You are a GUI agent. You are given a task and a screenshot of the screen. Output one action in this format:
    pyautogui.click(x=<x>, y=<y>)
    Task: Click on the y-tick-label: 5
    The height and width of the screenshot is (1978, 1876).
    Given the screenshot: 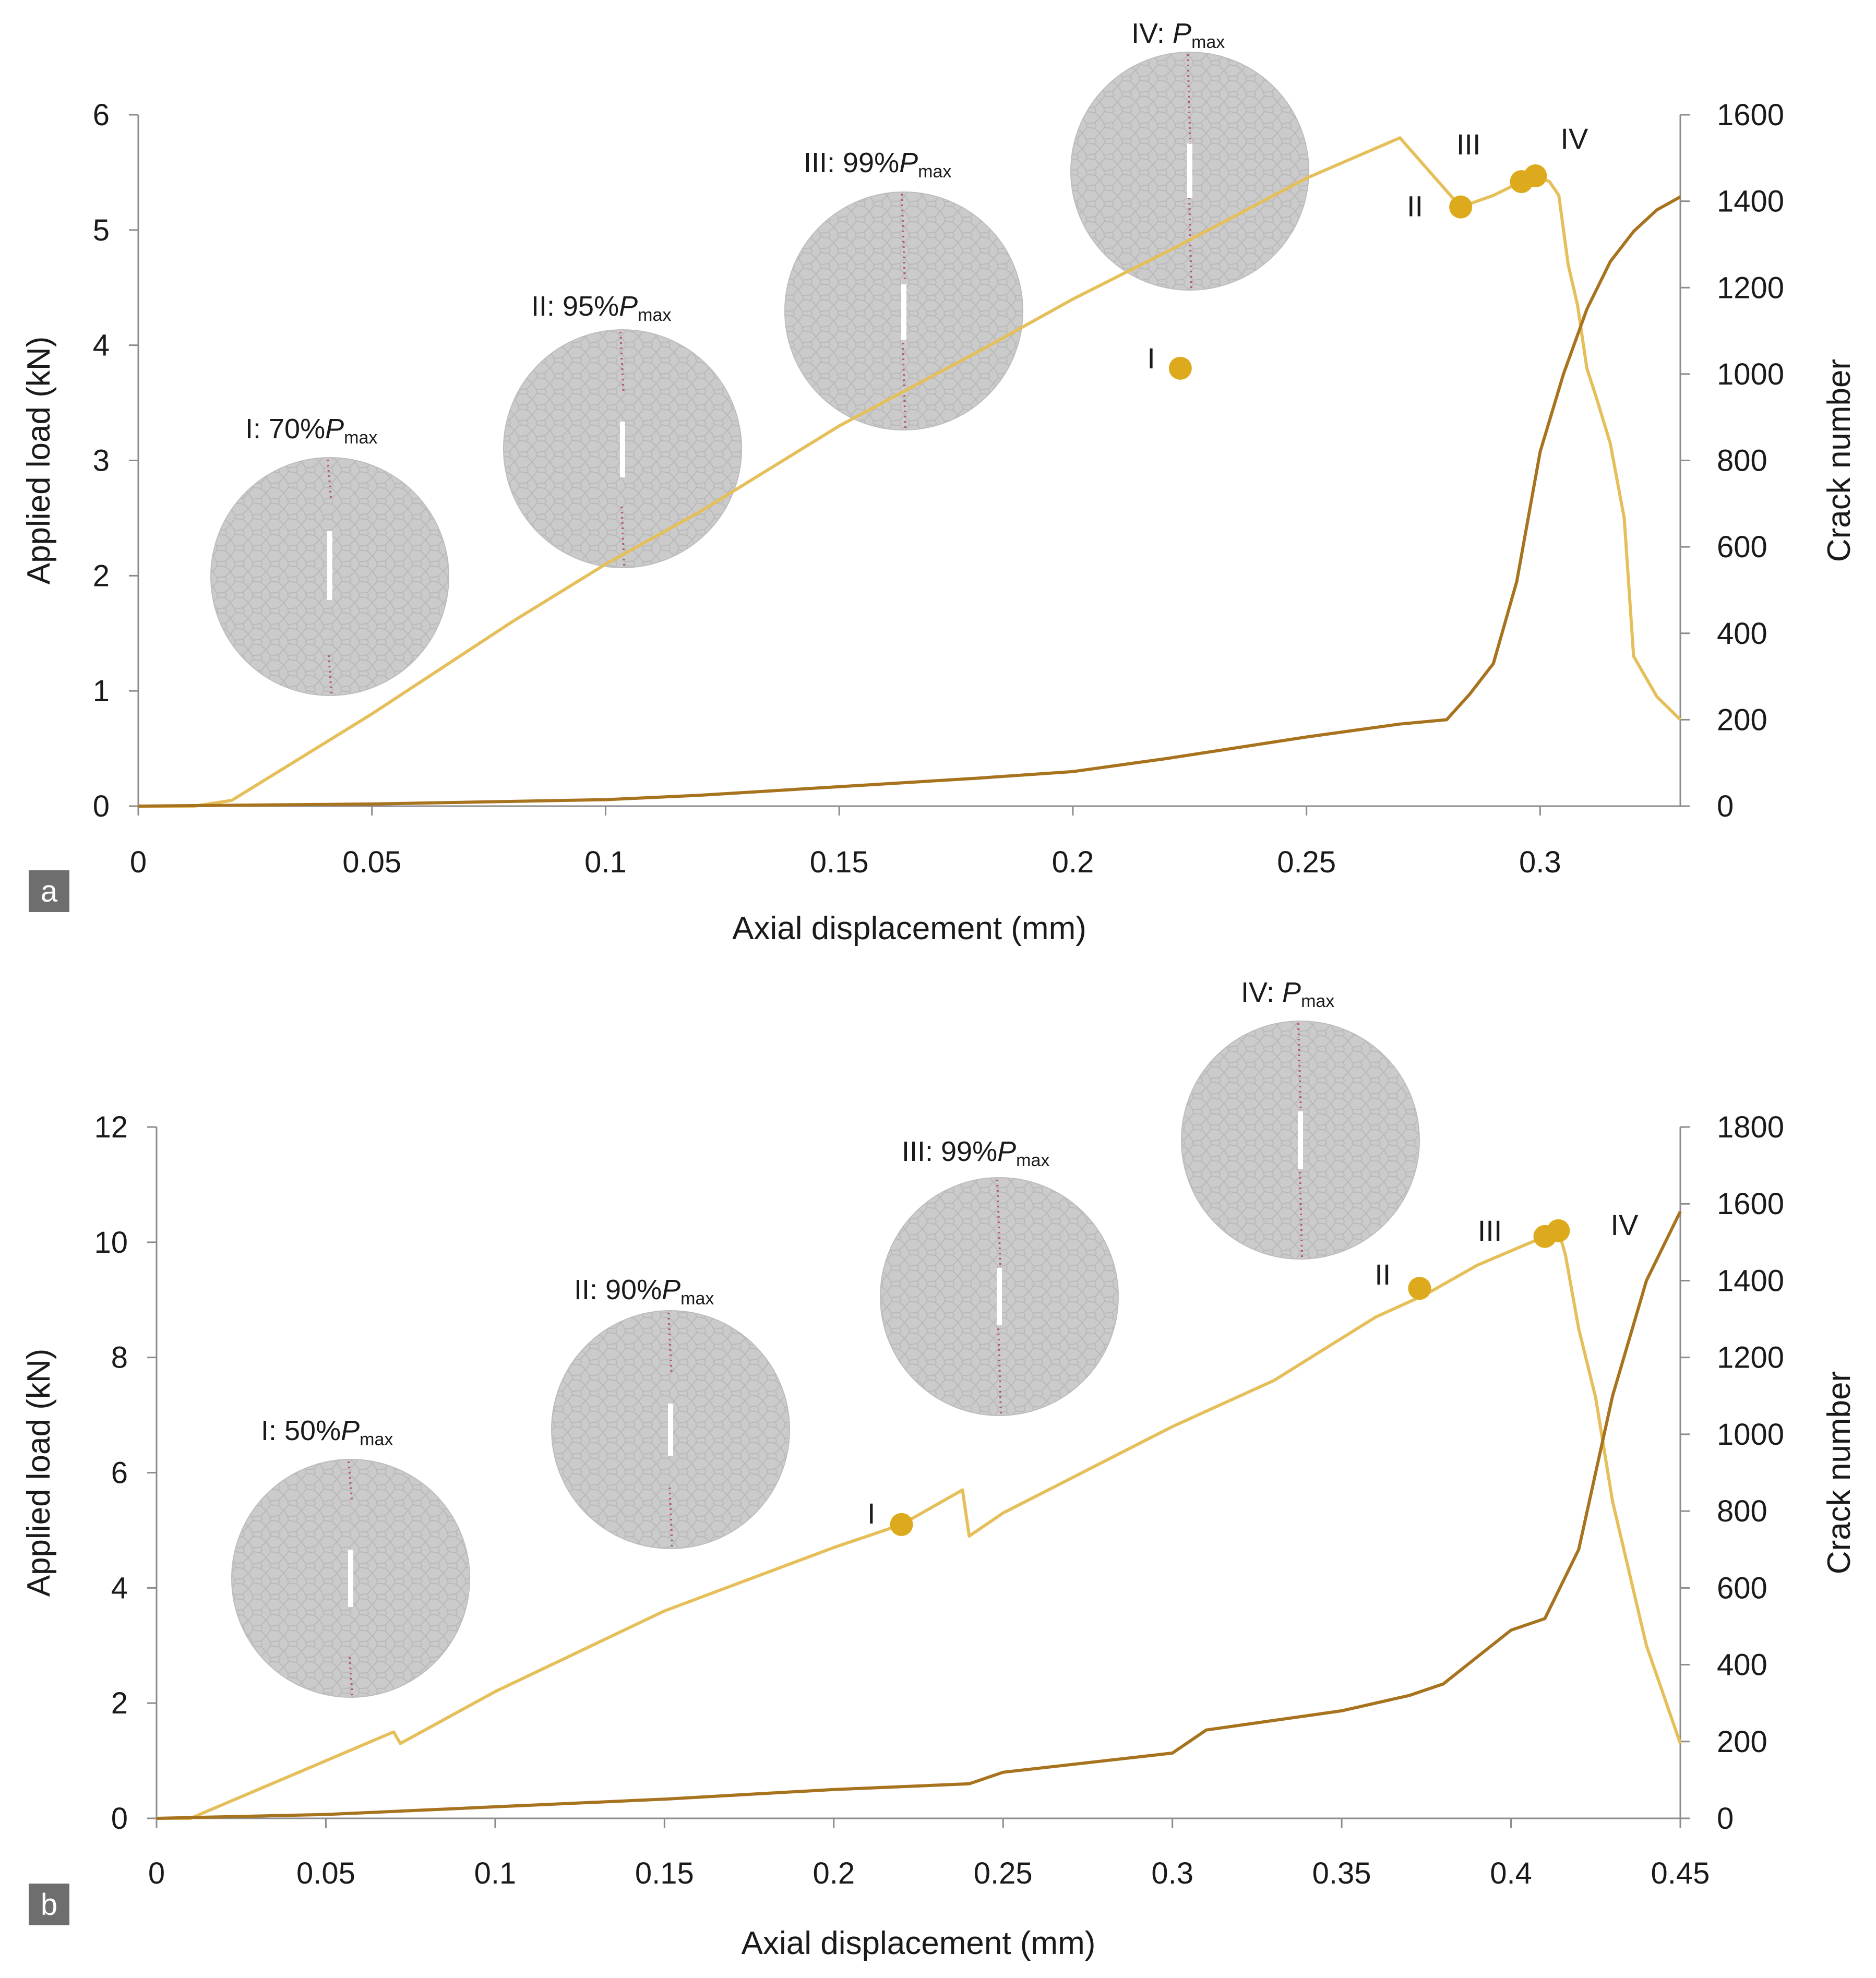 What is the action you would take?
    pyautogui.click(x=101, y=230)
    